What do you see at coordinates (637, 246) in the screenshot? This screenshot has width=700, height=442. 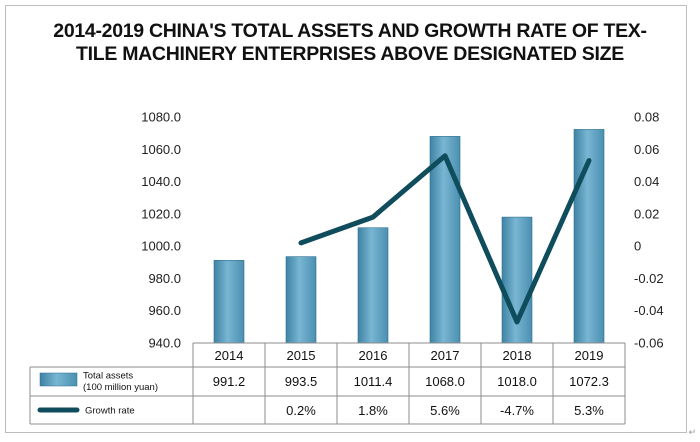 I see `y-right-tick-label: 0` at bounding box center [637, 246].